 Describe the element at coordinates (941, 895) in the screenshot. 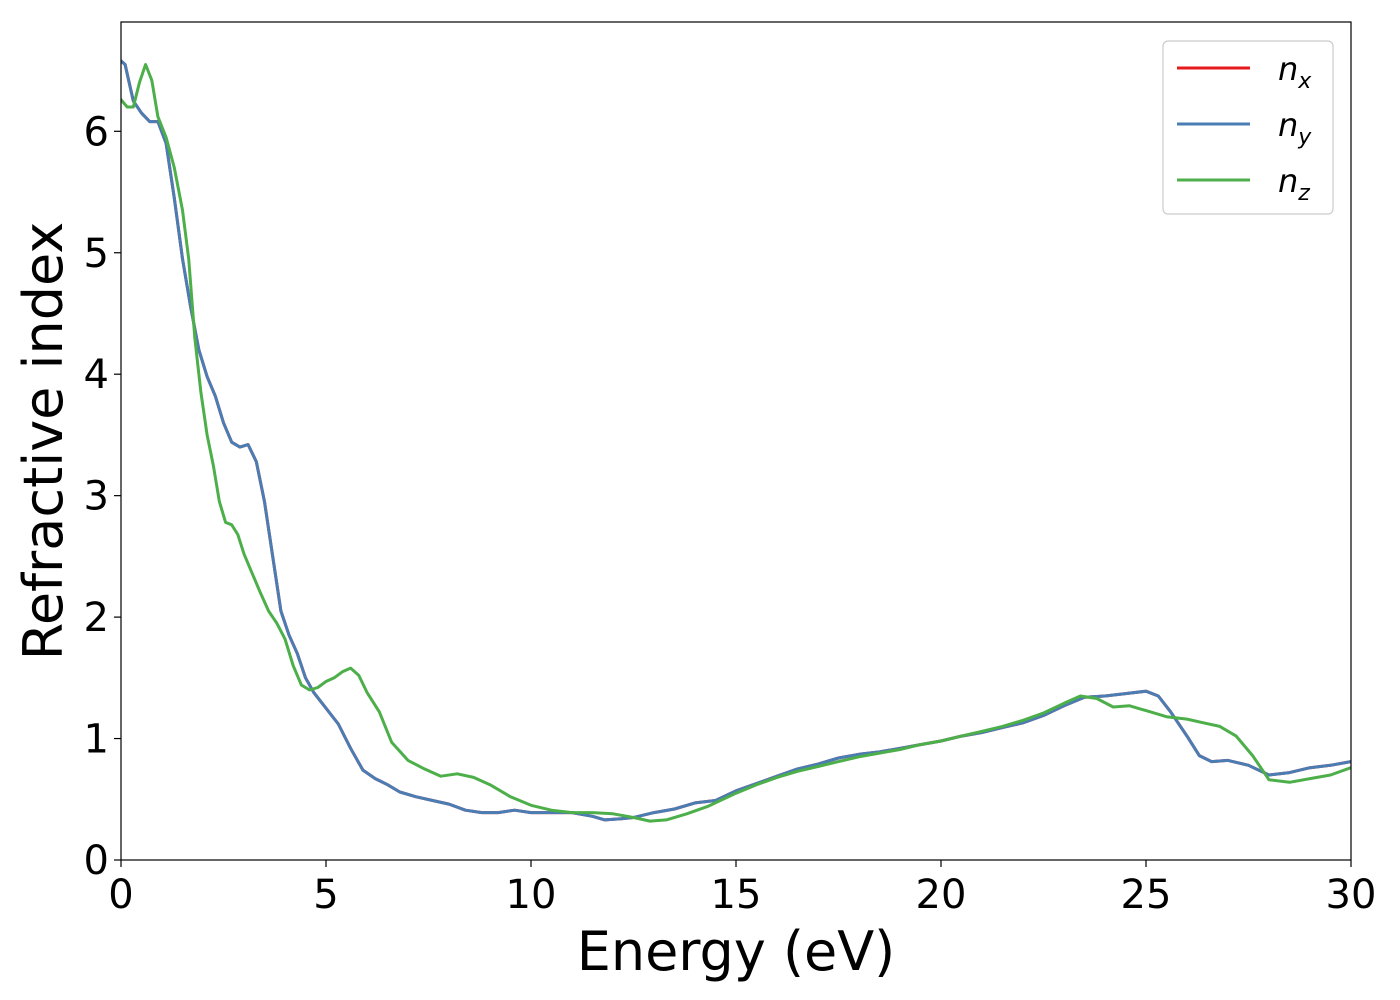

I see `x-tick-label: 20` at that location.